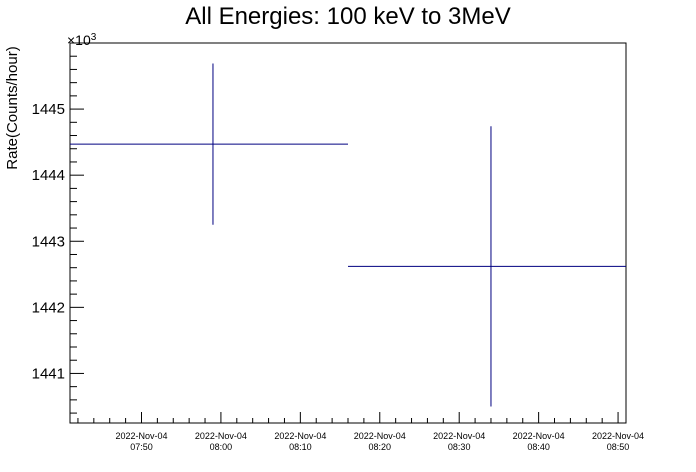  What do you see at coordinates (141, 447) in the screenshot?
I see `x-tick-label-time: 07:50` at bounding box center [141, 447].